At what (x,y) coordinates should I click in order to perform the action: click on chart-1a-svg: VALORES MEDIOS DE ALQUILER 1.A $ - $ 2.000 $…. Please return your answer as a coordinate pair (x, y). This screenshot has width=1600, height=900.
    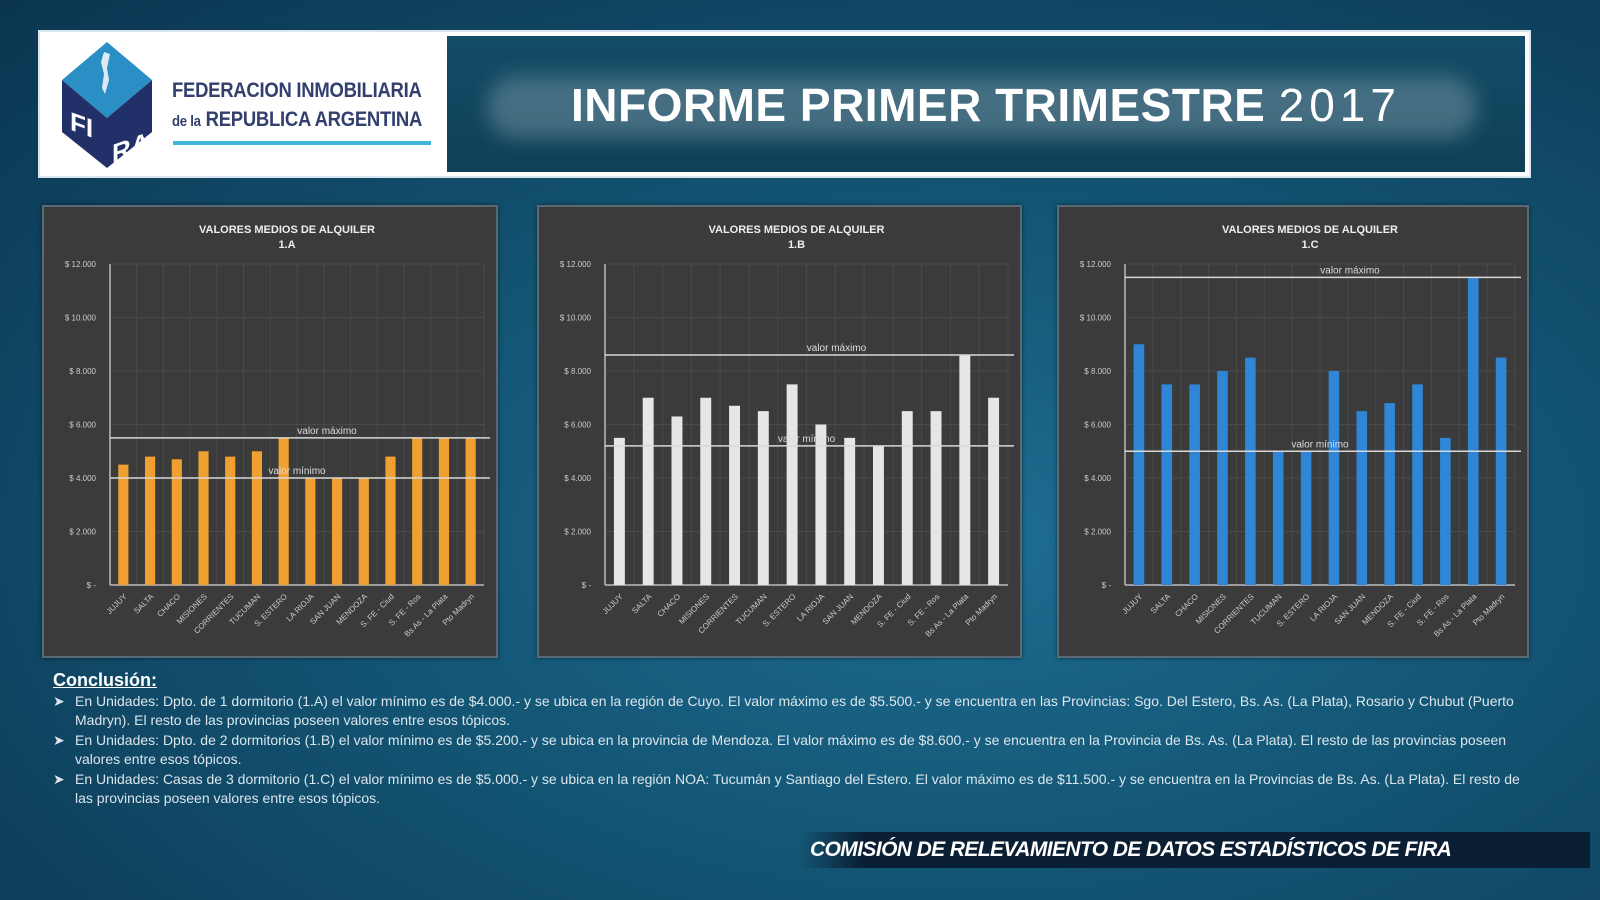
    Looking at the image, I should click on (277, 431).